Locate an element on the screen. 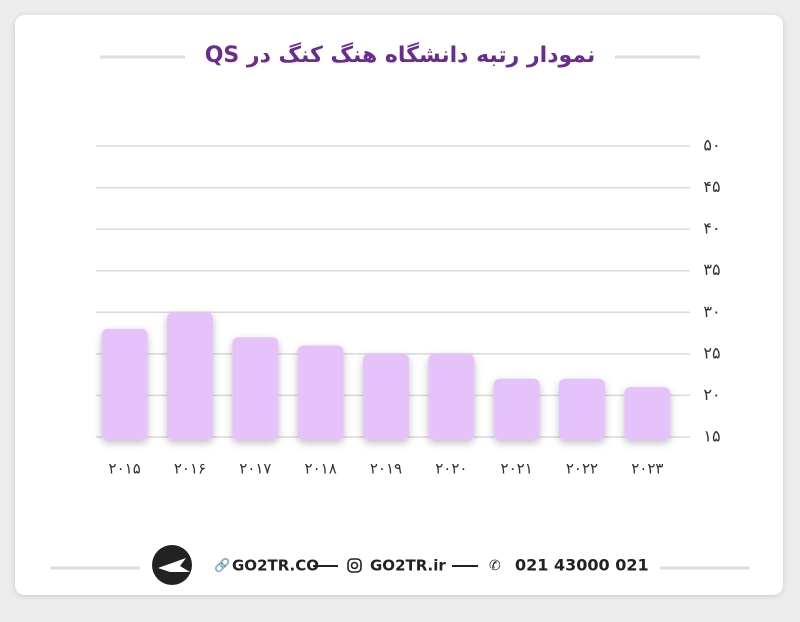 The width and height of the screenshot is (800, 622). website: GO2TR.CO is located at coordinates (275, 566).